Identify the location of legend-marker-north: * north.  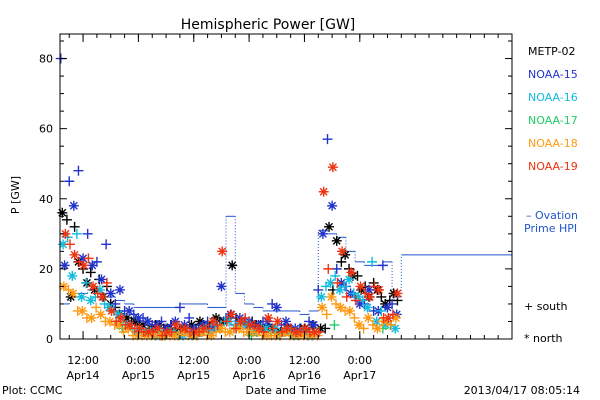
(543, 338).